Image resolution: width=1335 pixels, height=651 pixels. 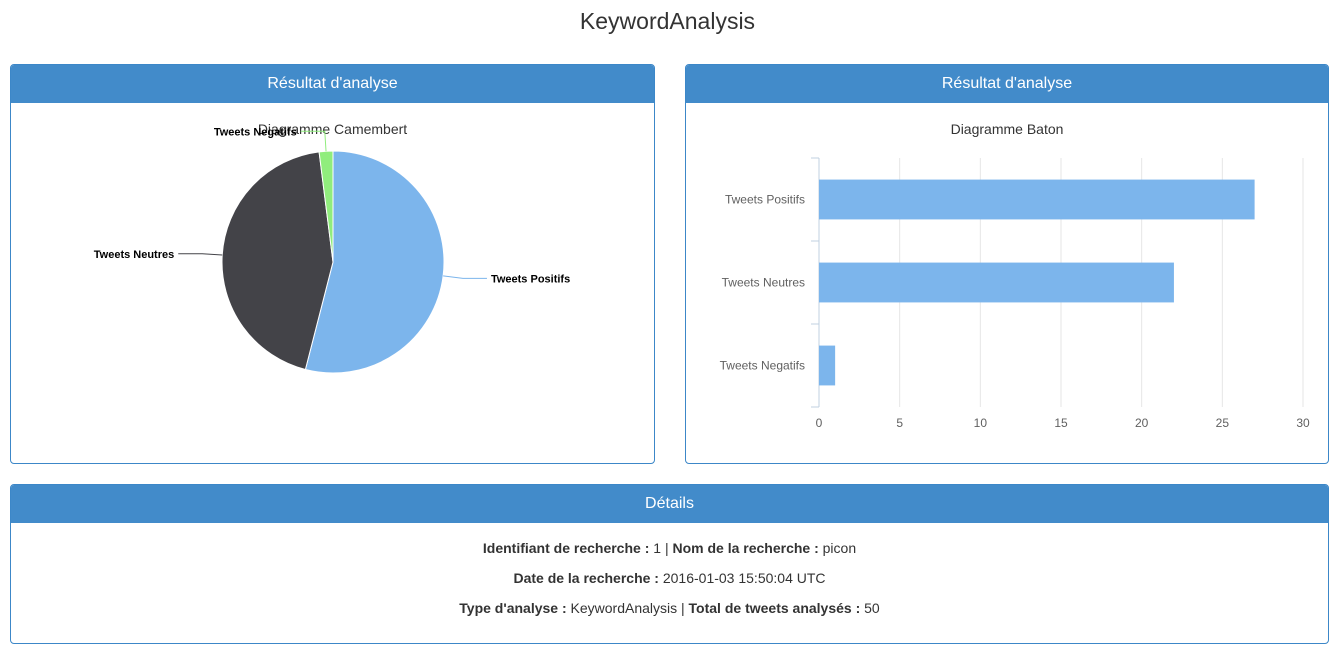 I want to click on pie-connector-tweets-neutres, so click(x=200, y=254).